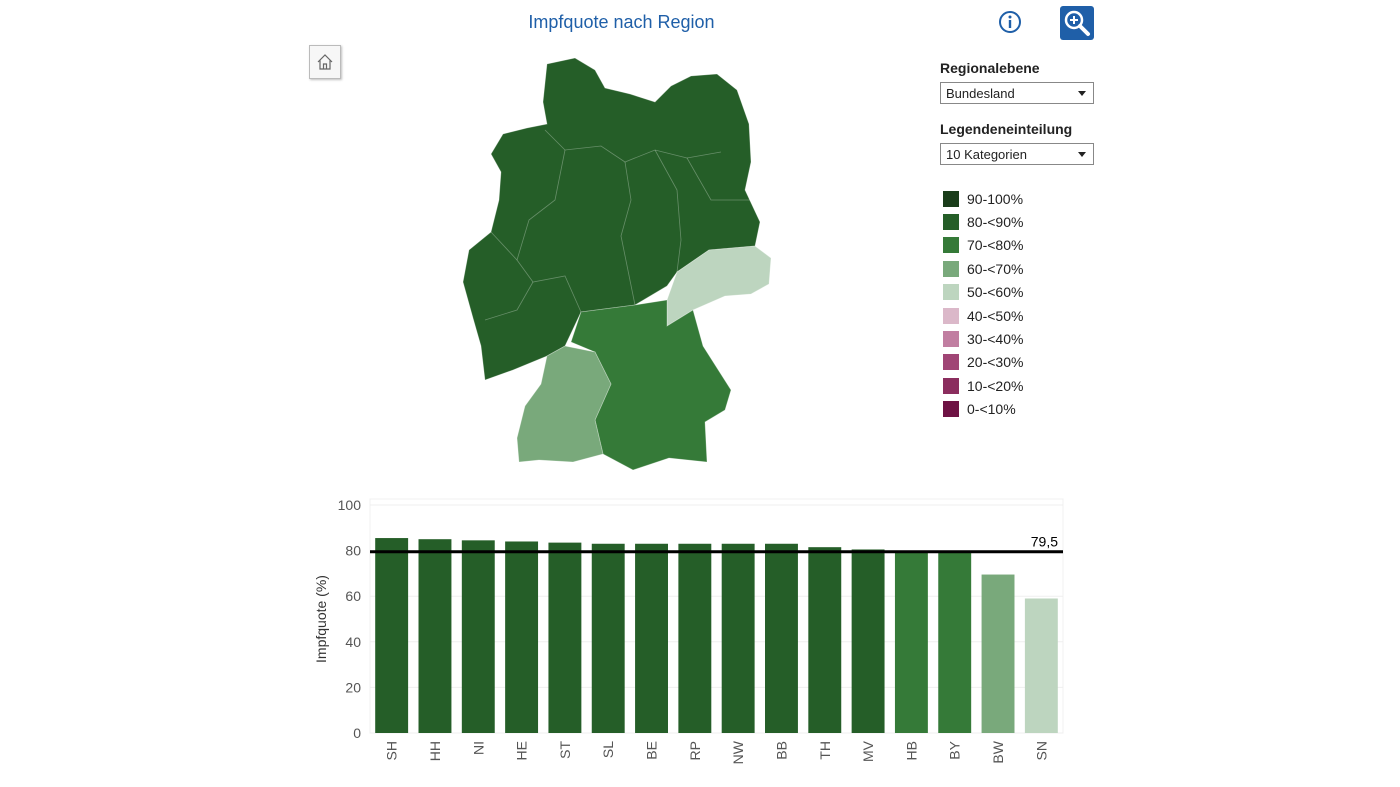 Image resolution: width=1400 pixels, height=787 pixels. I want to click on legend-item: 70-<80%, so click(1020, 245).